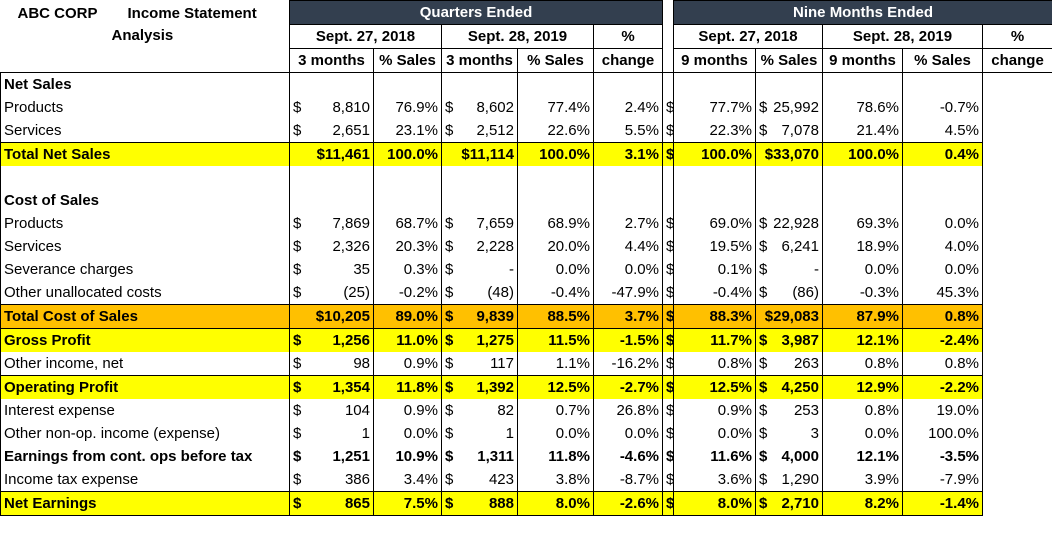 The image size is (1052, 533). Describe the element at coordinates (407, 387) in the screenshot. I see `pct-sales-cell: 11.8%` at that location.